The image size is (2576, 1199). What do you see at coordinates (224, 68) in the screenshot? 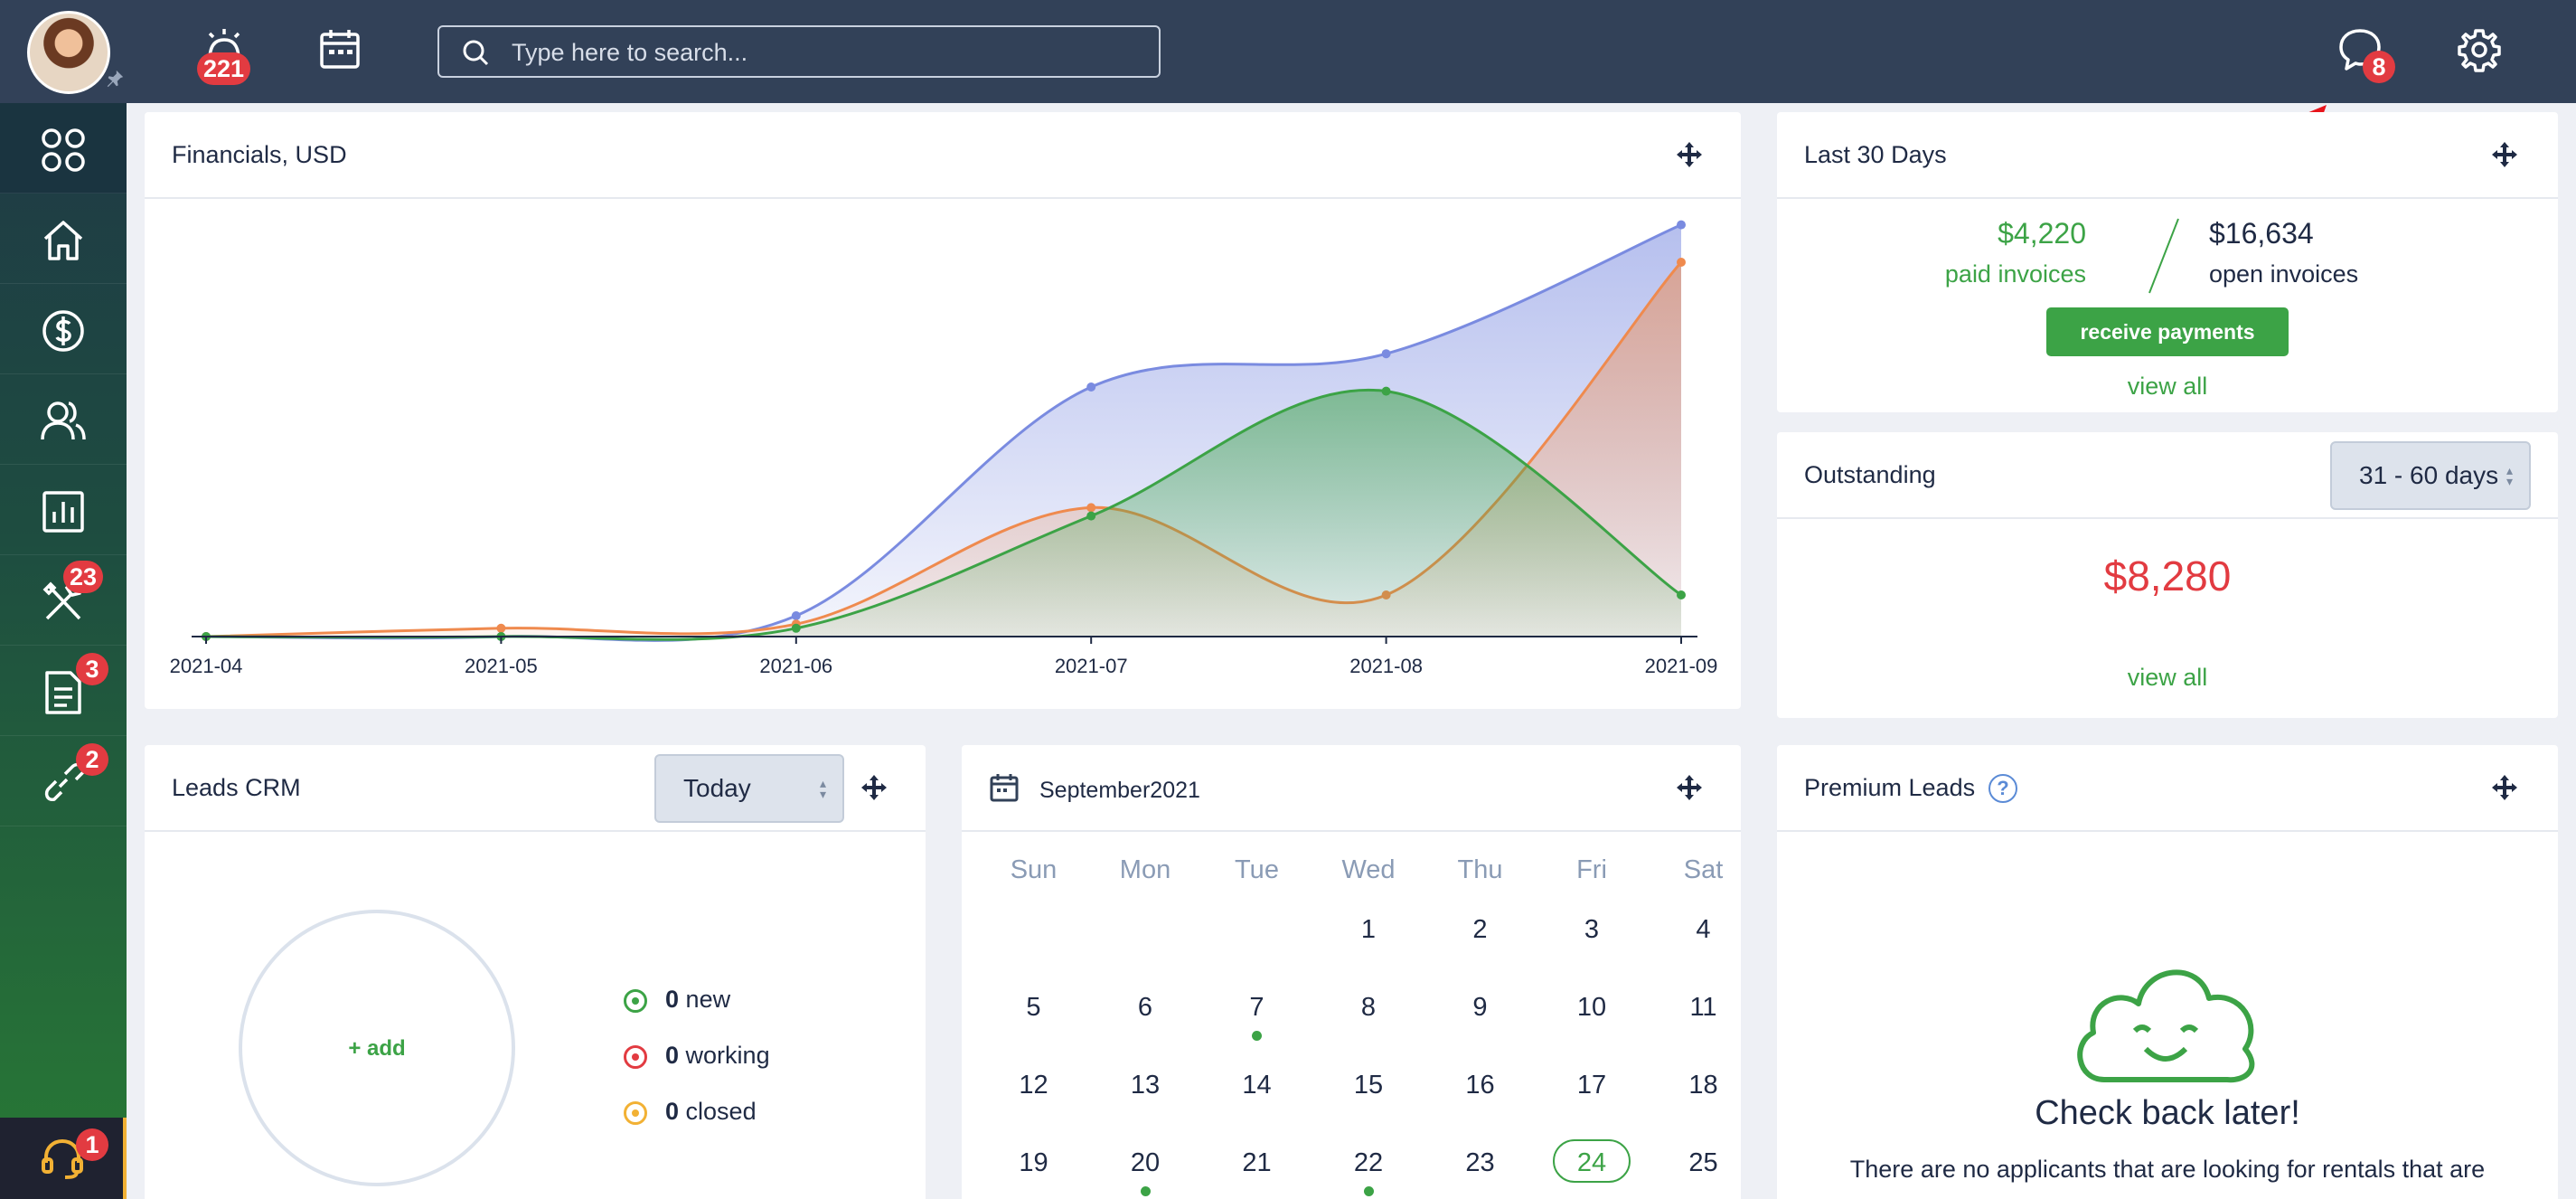
I see `alerts-badge: 221` at bounding box center [224, 68].